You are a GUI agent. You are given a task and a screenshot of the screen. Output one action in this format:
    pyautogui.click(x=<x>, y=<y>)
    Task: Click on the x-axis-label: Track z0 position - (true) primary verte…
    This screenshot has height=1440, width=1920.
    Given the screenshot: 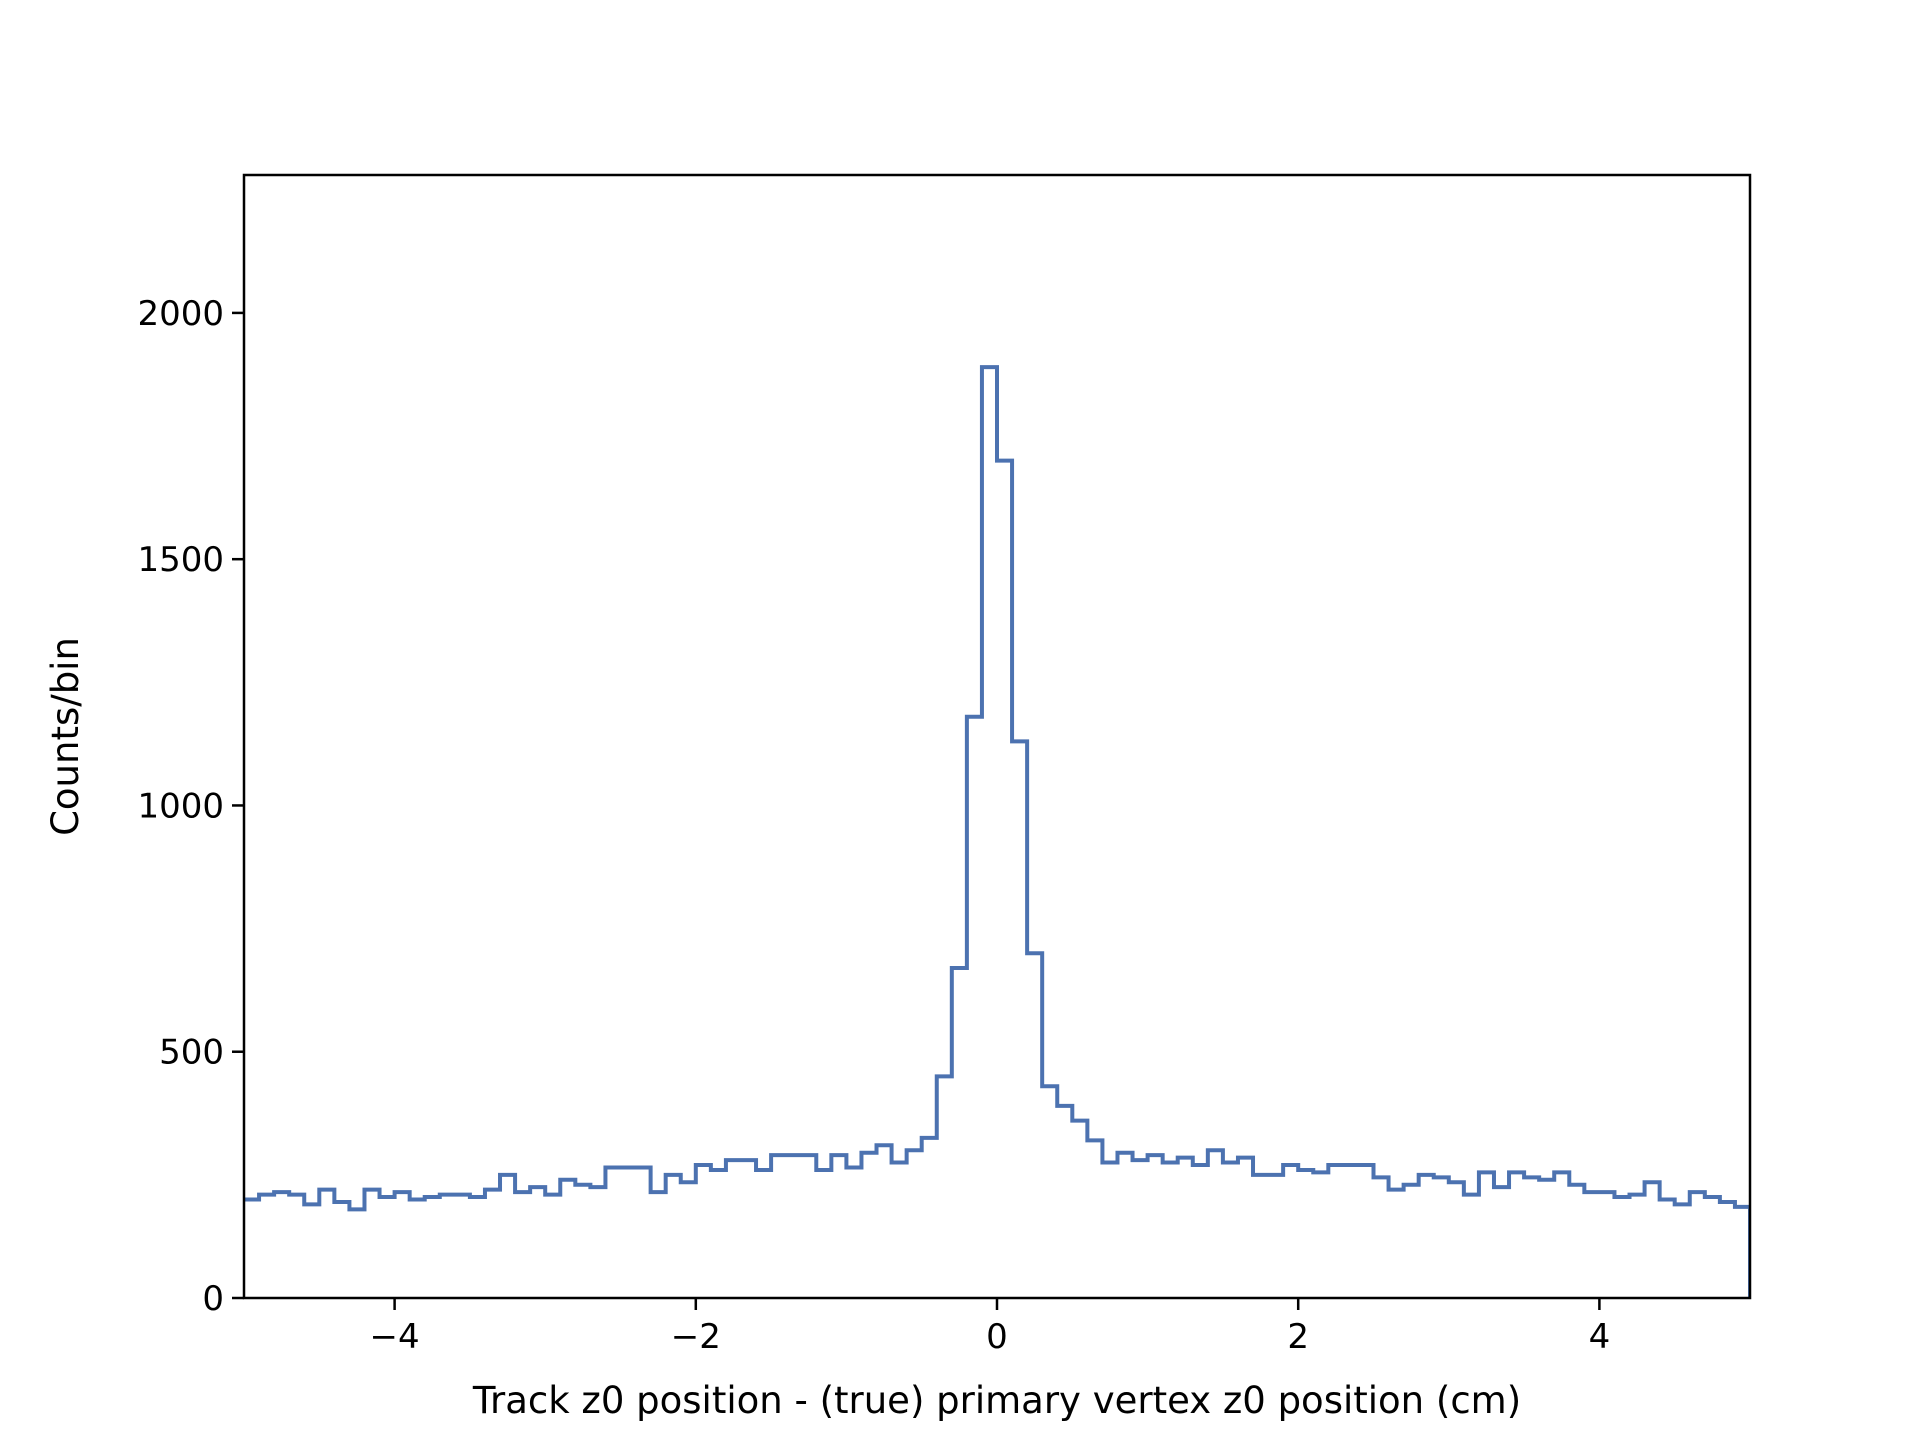 What is the action you would take?
    pyautogui.click(x=996, y=1400)
    